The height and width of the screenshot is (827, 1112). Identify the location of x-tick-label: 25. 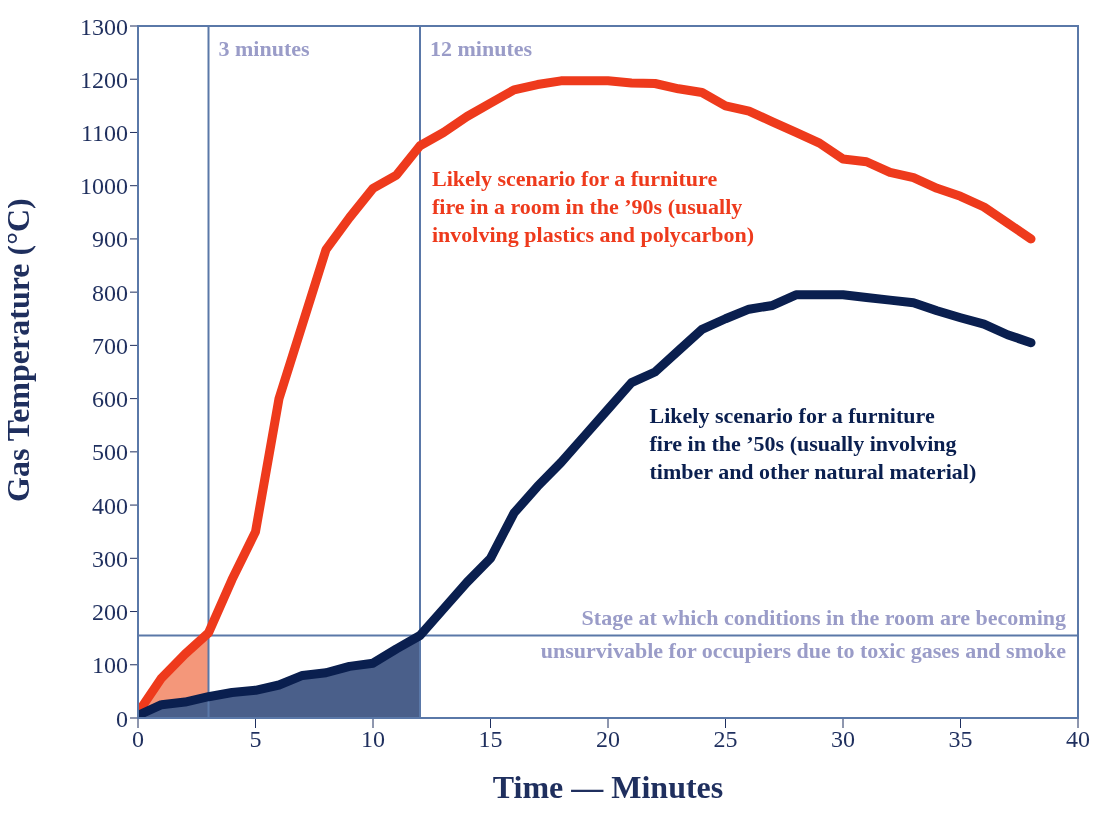
(725, 739).